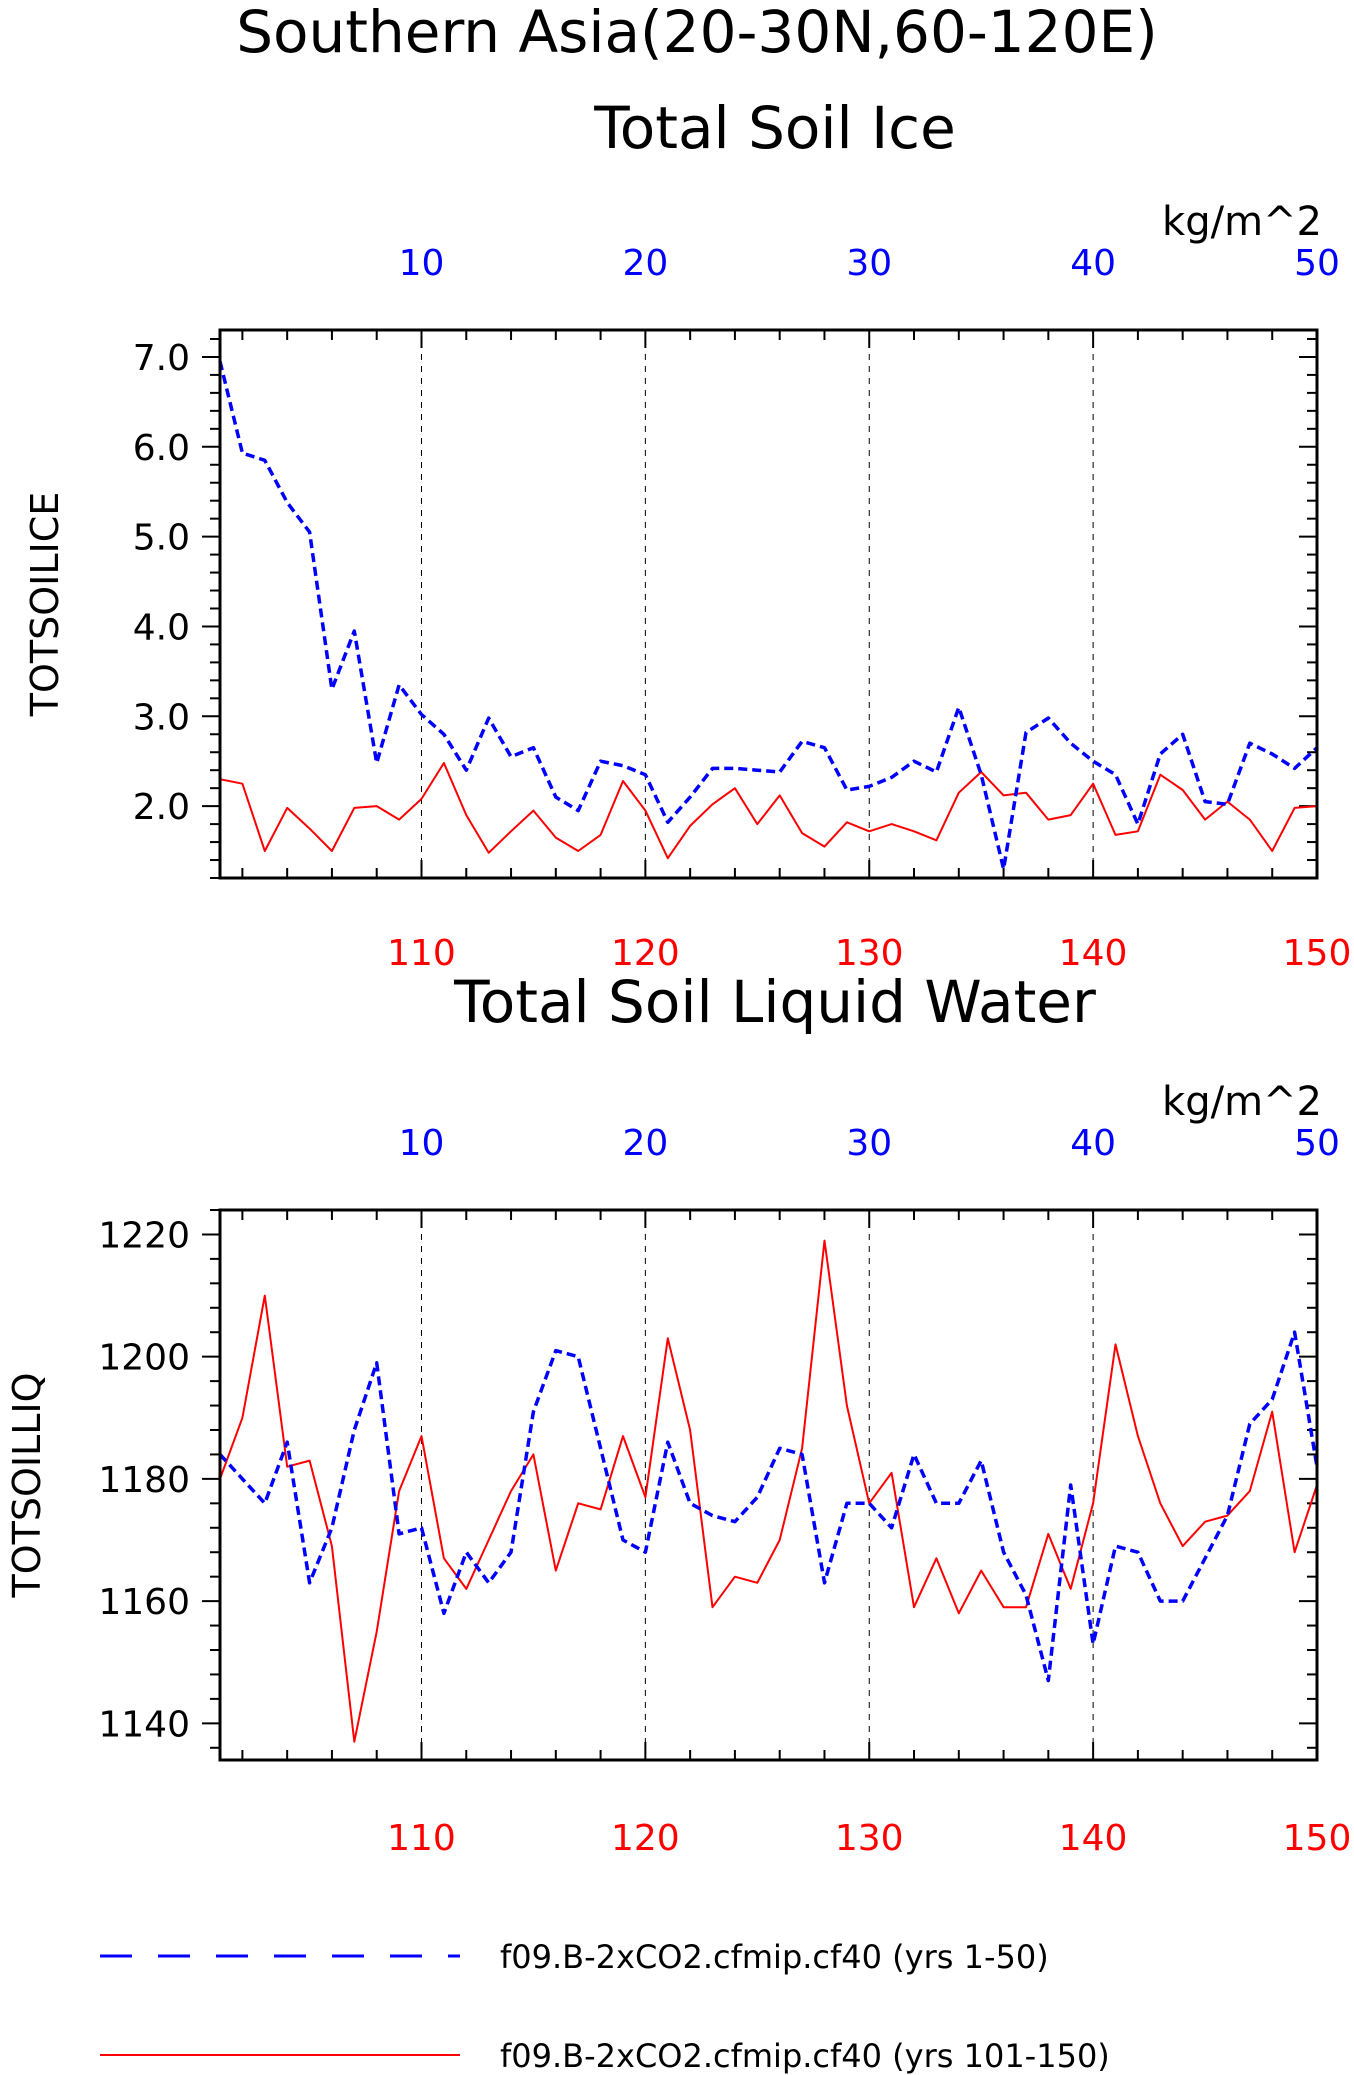  I want to click on panel-title: Total Soil Liquid Water, so click(774, 1002).